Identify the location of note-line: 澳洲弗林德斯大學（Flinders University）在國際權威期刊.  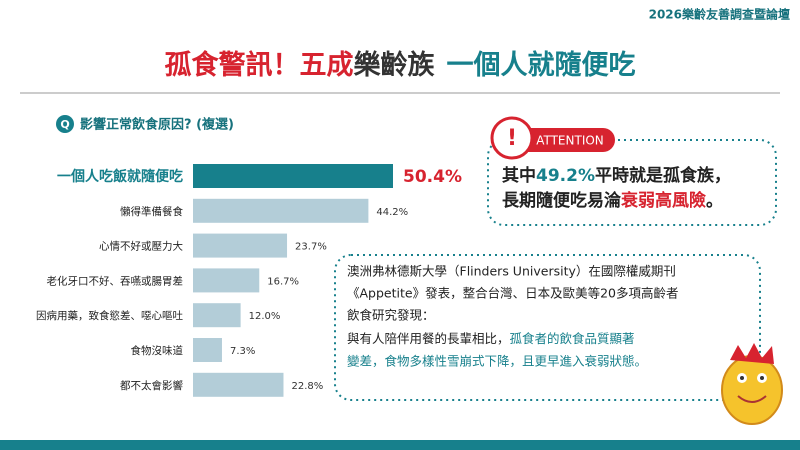
(511, 271).